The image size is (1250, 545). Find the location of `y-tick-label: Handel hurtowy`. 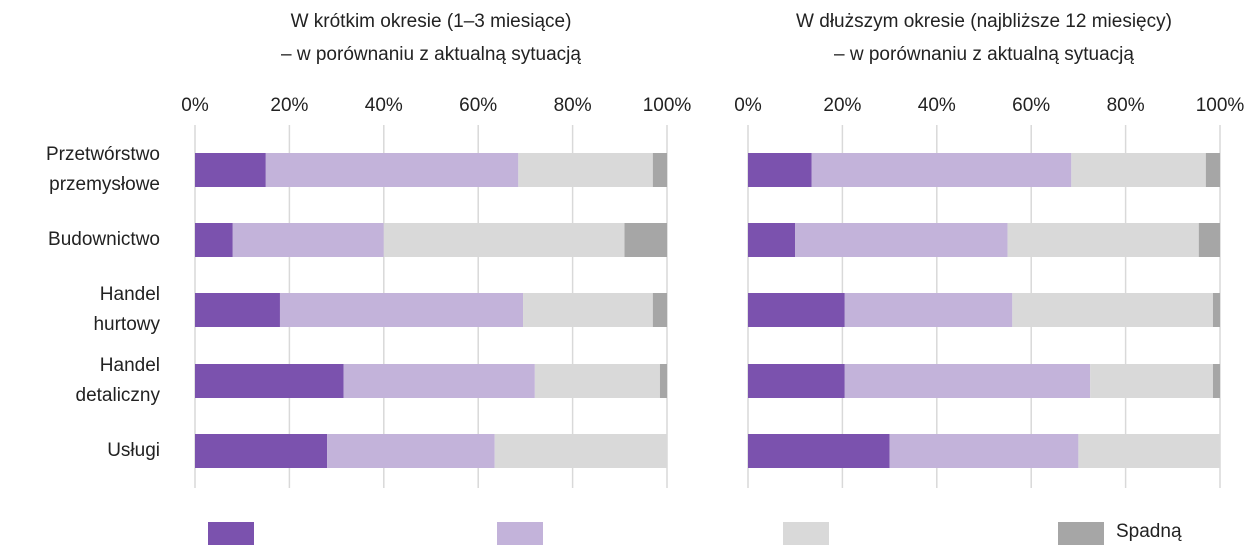

y-tick-label: Handel hurtowy is located at coordinates (126, 309).